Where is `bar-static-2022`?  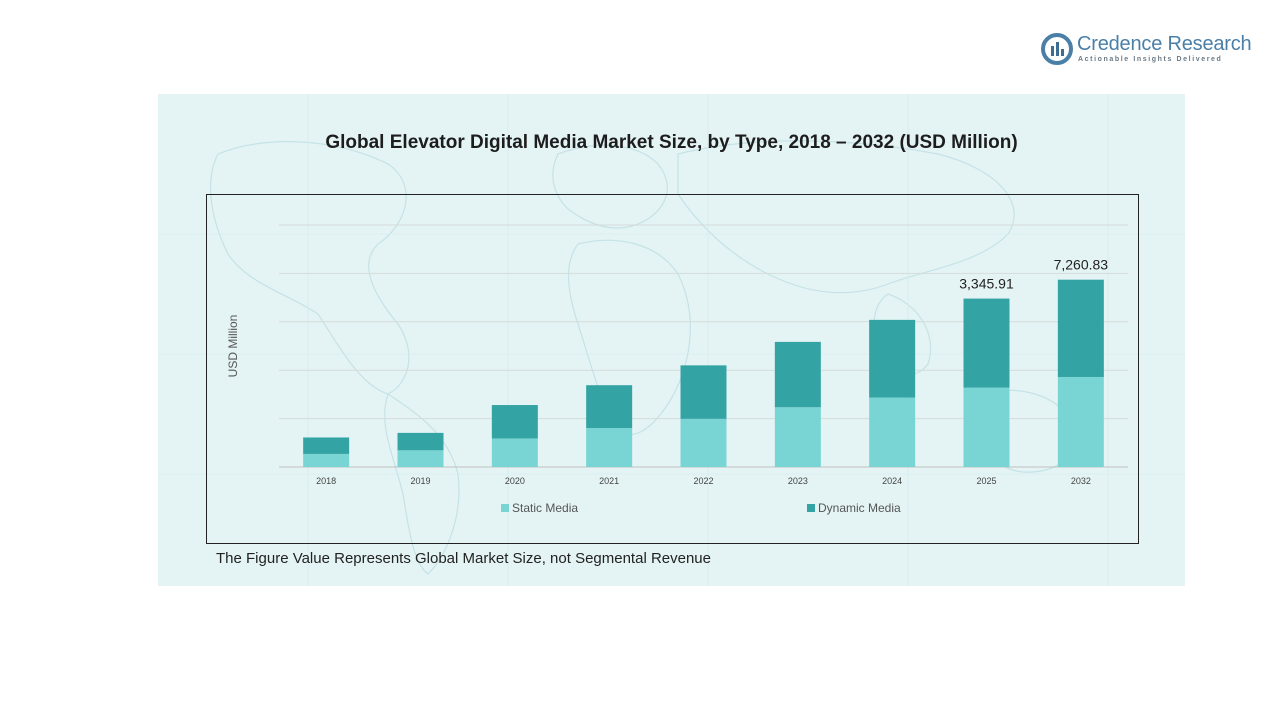
bar-static-2022 is located at coordinates (703, 442).